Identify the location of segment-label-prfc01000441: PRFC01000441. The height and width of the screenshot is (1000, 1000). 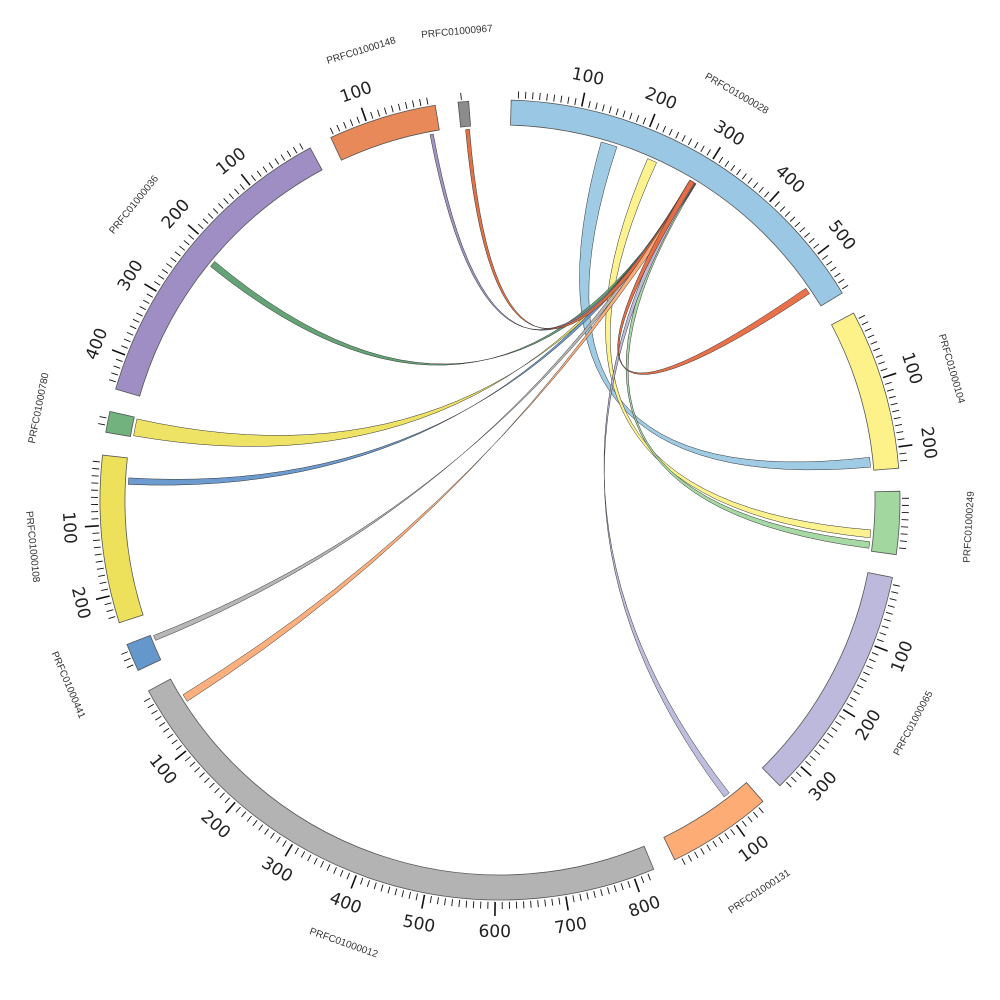
(68, 685).